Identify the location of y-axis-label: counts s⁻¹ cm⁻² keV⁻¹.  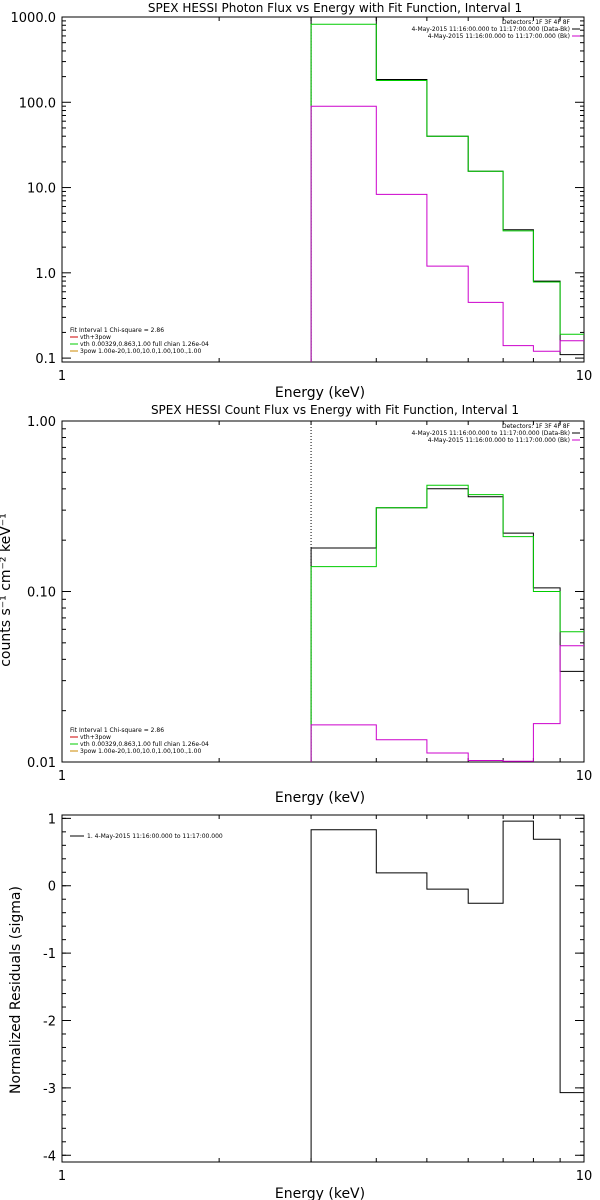
(7, 590).